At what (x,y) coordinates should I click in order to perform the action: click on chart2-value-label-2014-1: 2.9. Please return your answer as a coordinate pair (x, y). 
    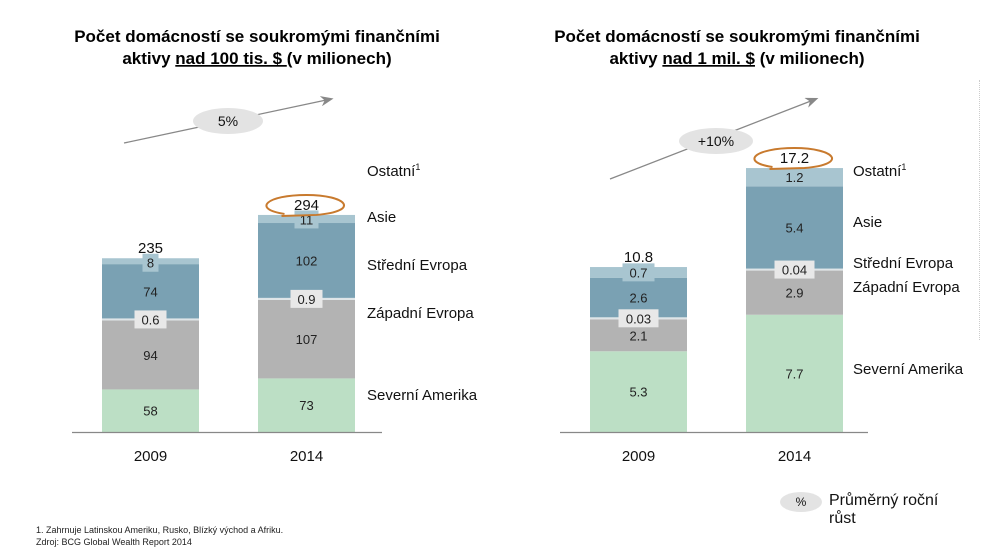
    Looking at the image, I should click on (794, 293).